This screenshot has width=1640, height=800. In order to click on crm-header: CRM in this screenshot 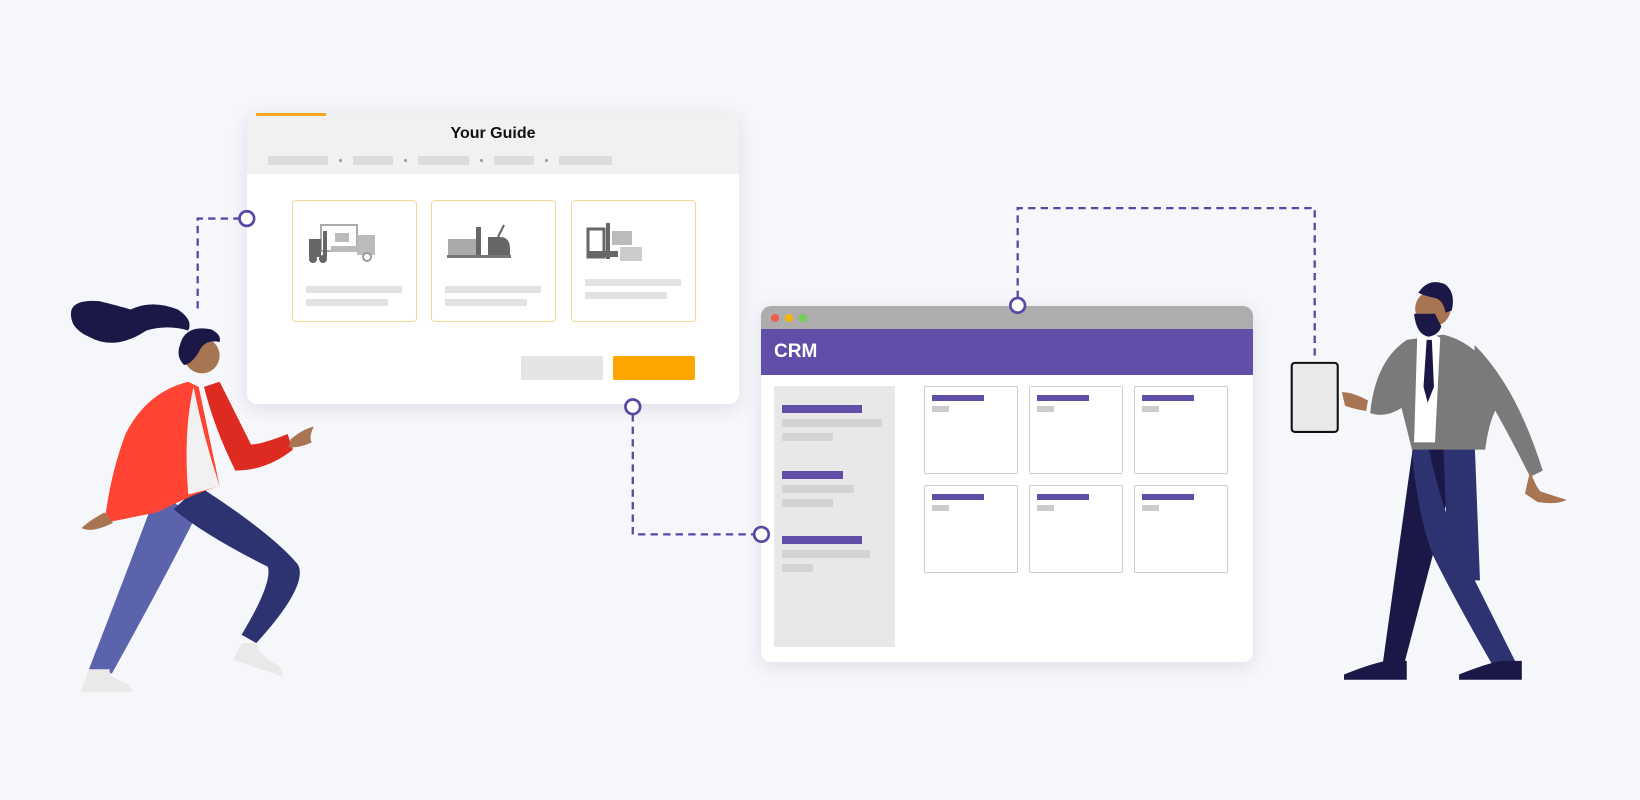, I will do `click(1007, 352)`.